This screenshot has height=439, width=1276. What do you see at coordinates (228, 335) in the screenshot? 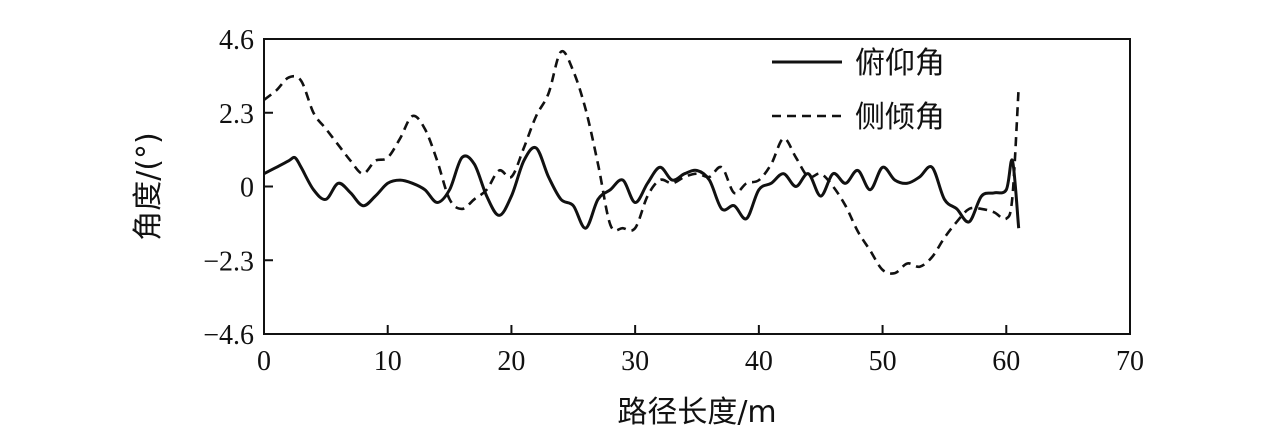
I see `y-tick-label: −4.6` at bounding box center [228, 335].